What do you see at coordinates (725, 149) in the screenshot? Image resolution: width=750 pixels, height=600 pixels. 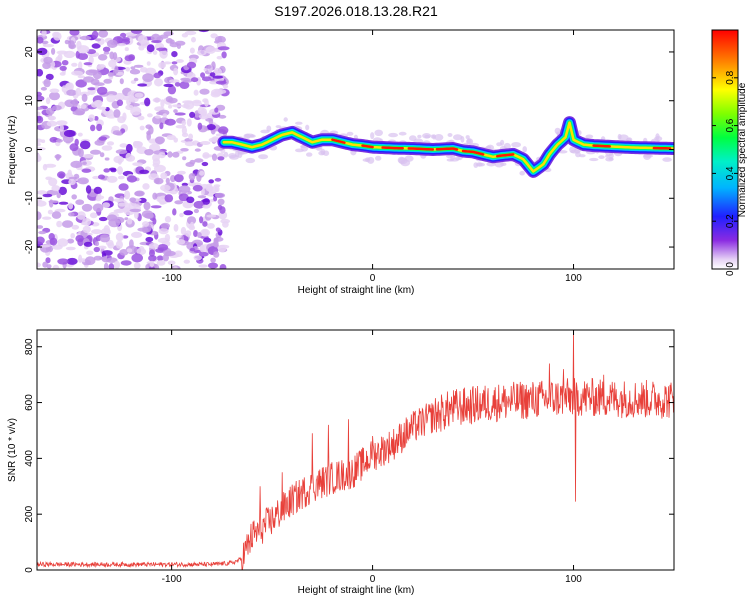 I see `colorbar-gradient` at bounding box center [725, 149].